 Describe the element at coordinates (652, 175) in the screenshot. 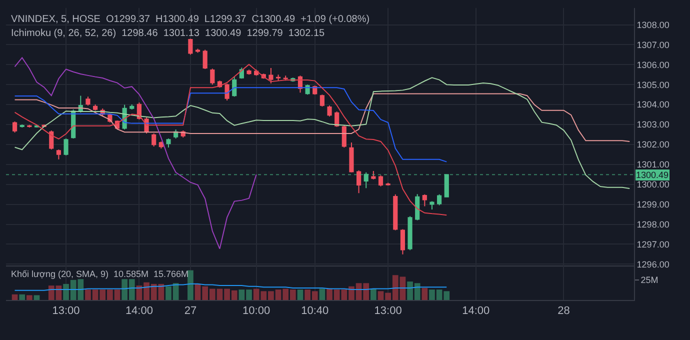

I see `ref-line-label: 1300.49` at that location.